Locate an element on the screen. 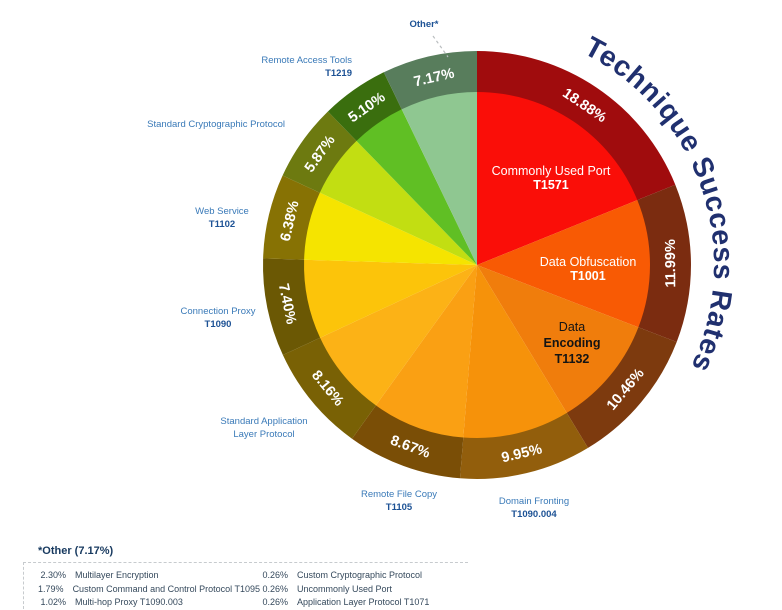 This screenshot has height=610, width=782. other-breakdown-row: 0.26% Custom Cryptographic Protocol is located at coordinates (364, 576).